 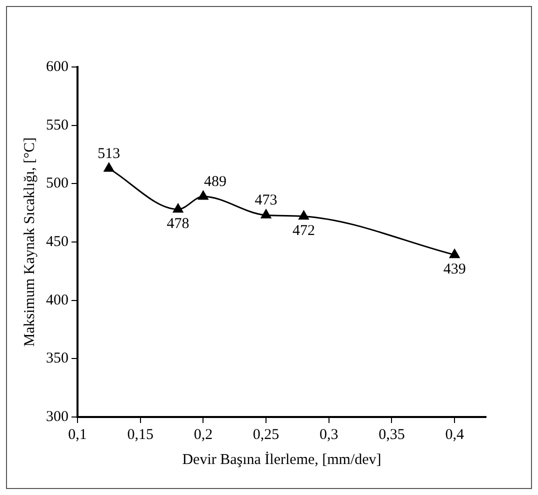 What do you see at coordinates (215, 182) in the screenshot?
I see `data-label: 489` at bounding box center [215, 182].